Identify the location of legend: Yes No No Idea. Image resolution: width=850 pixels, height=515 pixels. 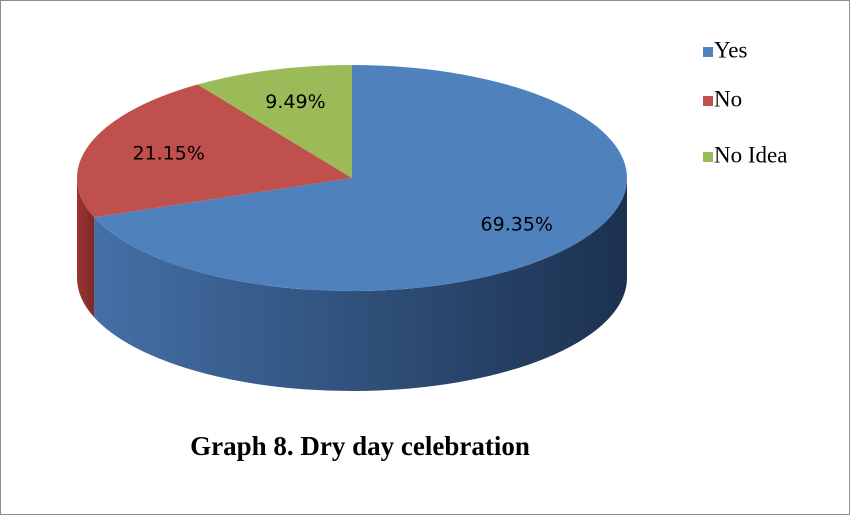
(745, 102).